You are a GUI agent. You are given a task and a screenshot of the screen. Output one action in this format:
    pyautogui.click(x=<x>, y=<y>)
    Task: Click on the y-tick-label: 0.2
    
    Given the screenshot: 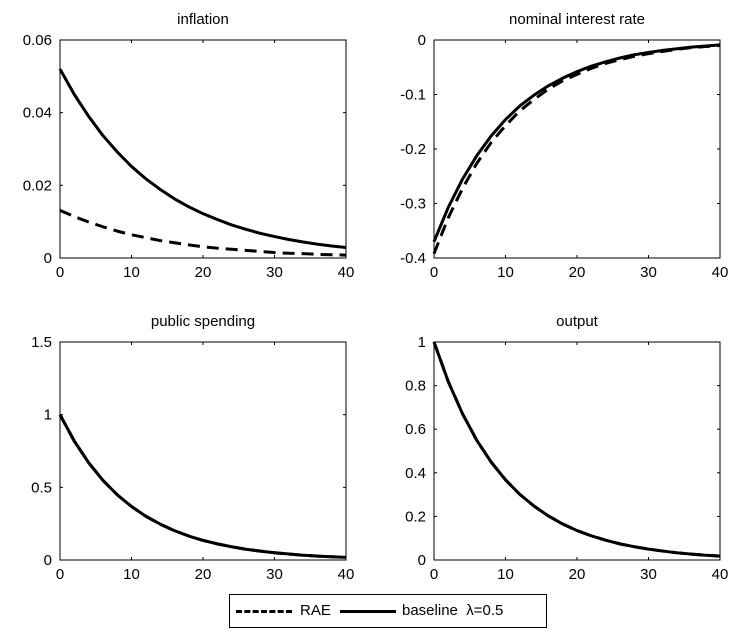 What is the action you would take?
    pyautogui.click(x=415, y=516)
    